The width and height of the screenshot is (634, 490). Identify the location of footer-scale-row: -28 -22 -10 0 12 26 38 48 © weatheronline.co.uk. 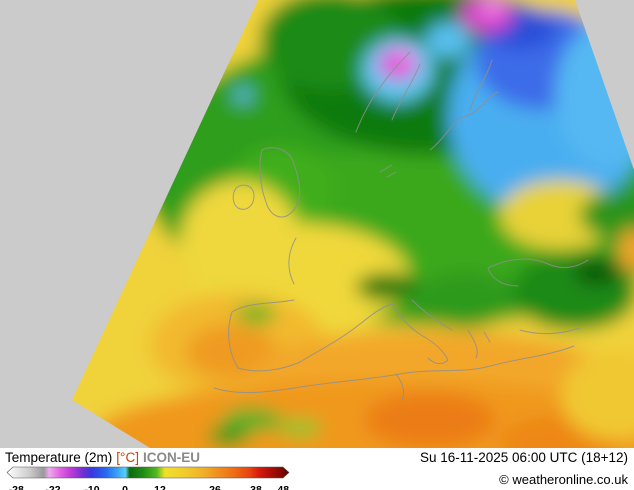
(317, 477).